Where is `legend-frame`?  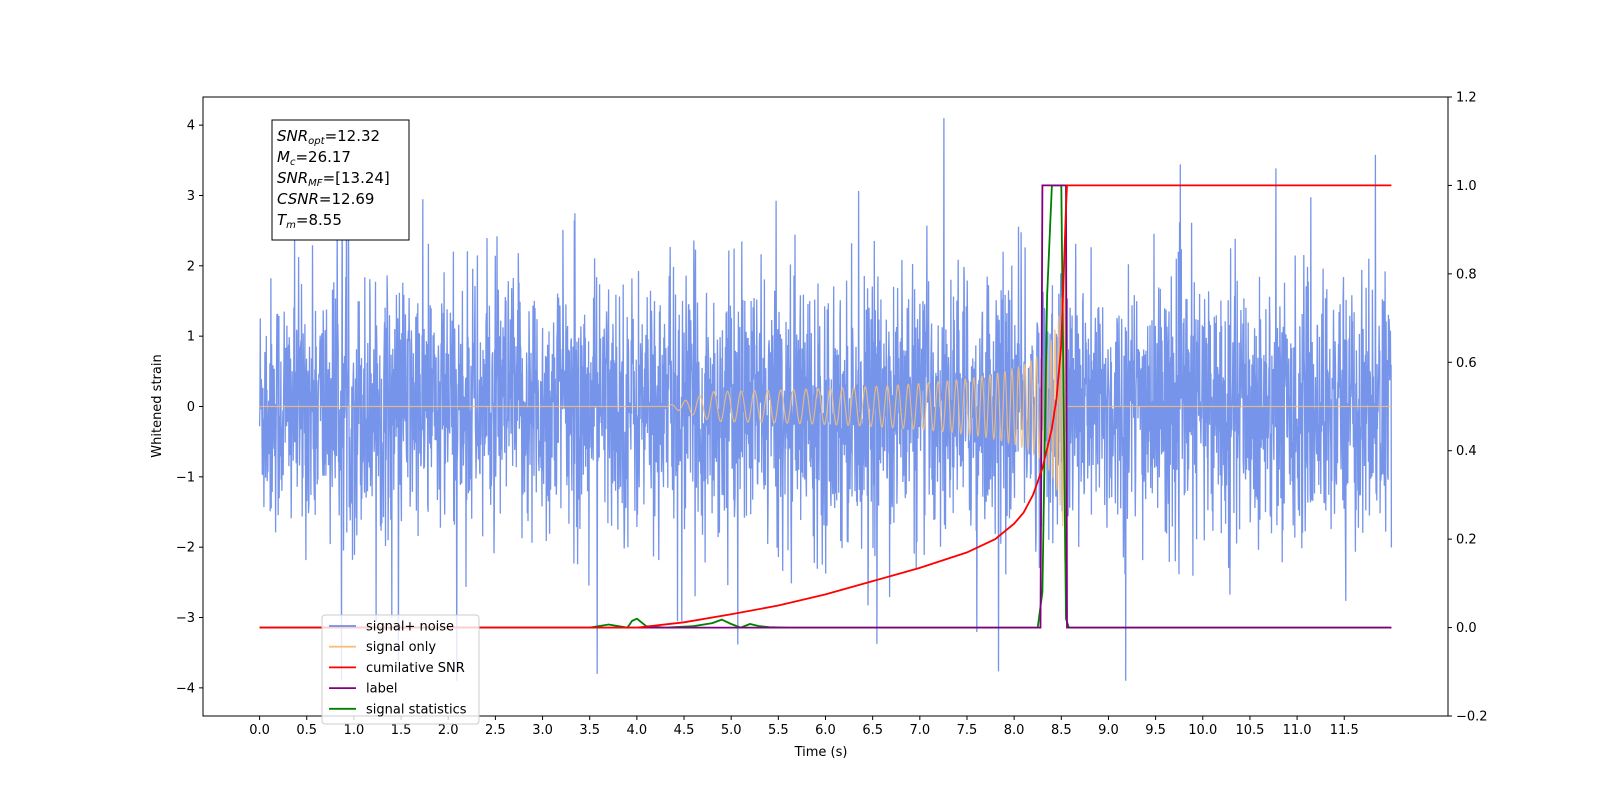
legend-frame is located at coordinates (400, 669).